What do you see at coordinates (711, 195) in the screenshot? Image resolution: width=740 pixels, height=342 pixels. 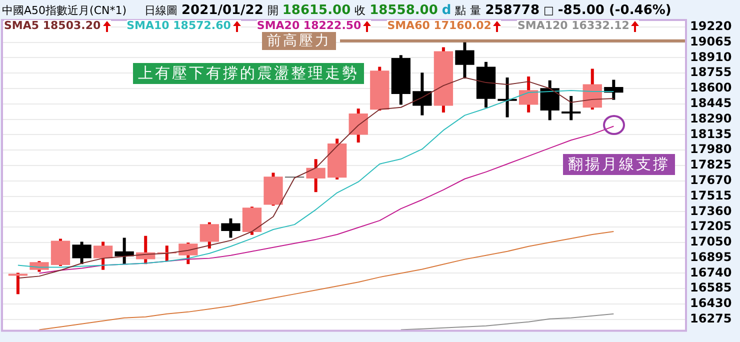 I see `y-tick-label: 17515` at bounding box center [711, 195].